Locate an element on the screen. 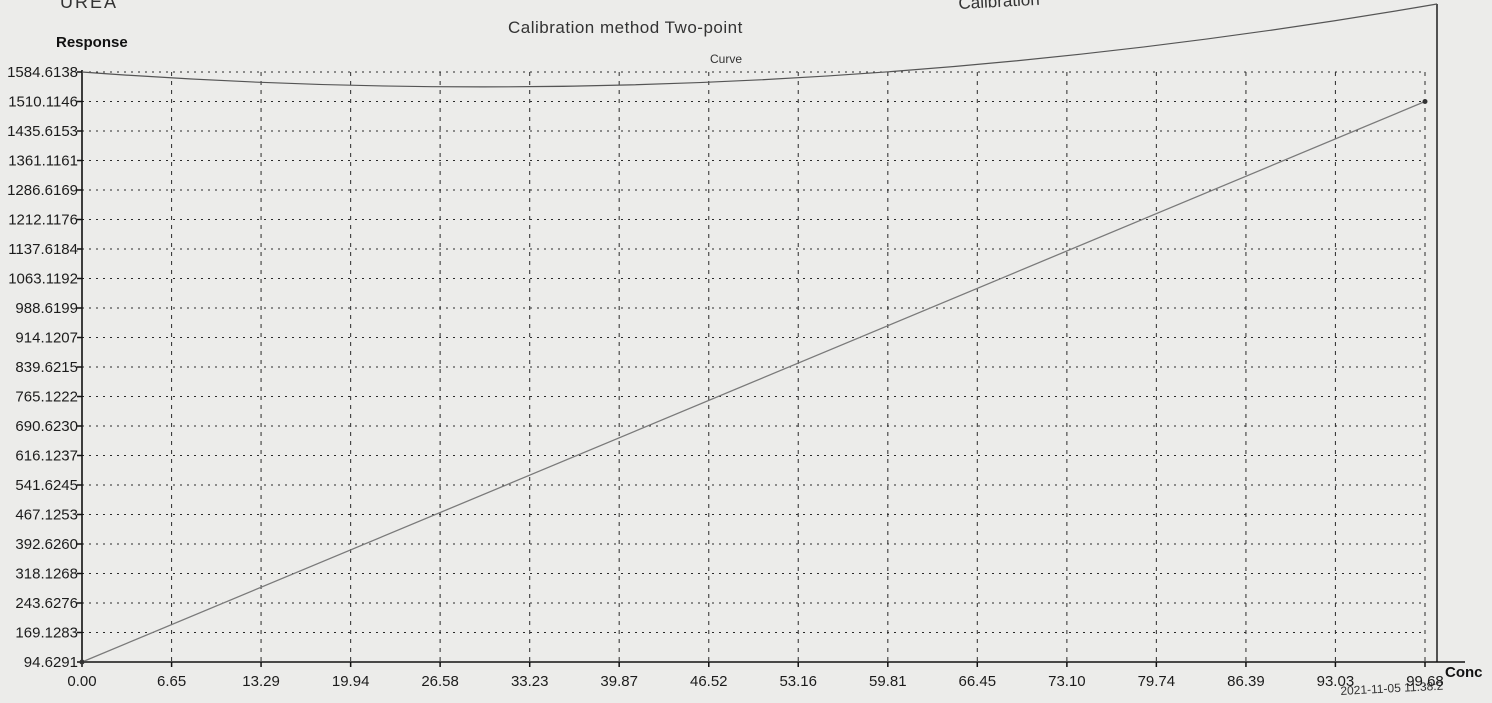 Image resolution: width=1492 pixels, height=703 pixels. y-tick-label: 616.1237 is located at coordinates (46, 456).